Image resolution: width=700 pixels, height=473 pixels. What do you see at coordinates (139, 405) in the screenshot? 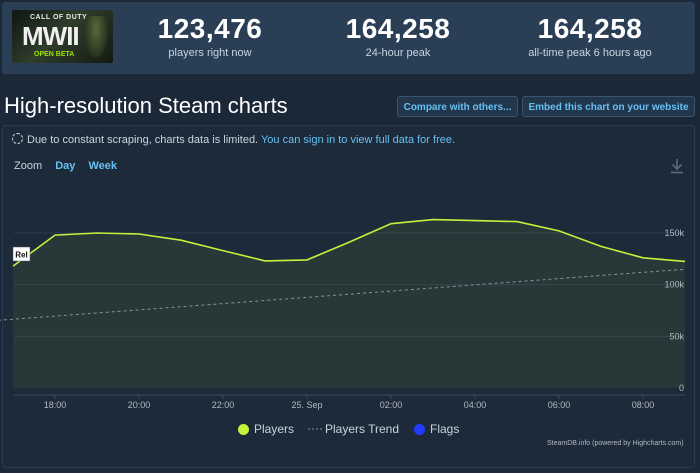
I see `x-tick-label: 20:00` at bounding box center [139, 405].